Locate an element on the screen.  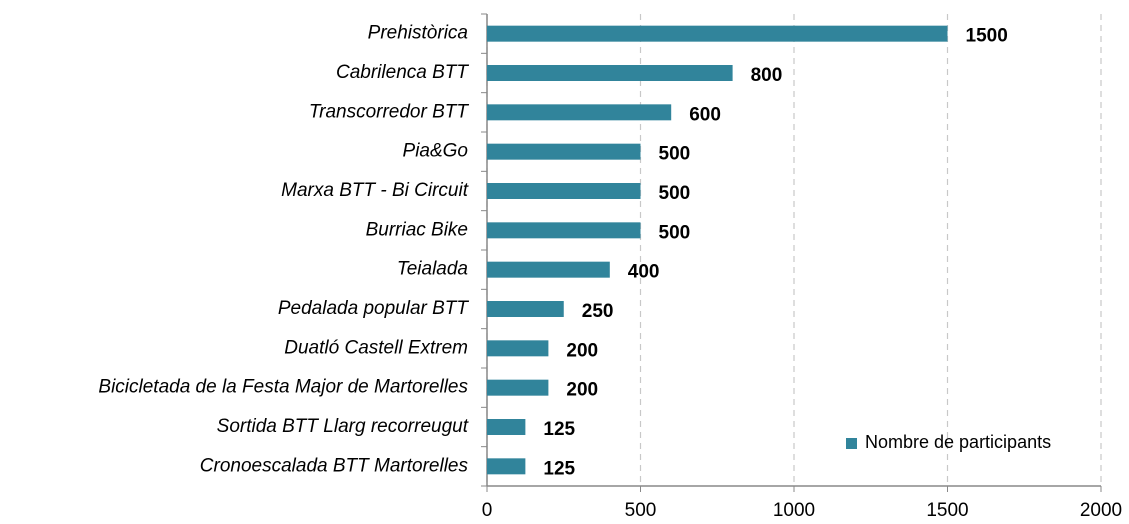
y-tick-label: Burriac Bike is located at coordinates (417, 229).